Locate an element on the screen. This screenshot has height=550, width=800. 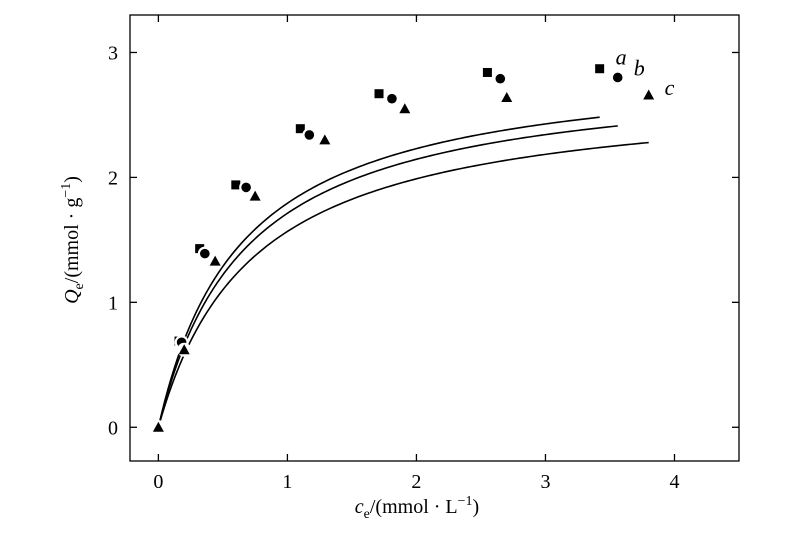
x-tick-label: 2 is located at coordinates (416, 482).